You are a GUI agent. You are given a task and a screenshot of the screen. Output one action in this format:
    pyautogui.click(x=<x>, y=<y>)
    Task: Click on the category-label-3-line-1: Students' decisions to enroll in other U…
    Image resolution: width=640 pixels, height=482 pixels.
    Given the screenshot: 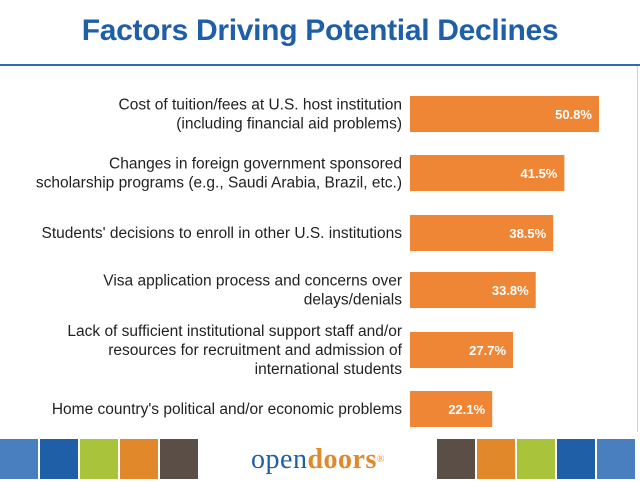 What is the action you would take?
    pyautogui.click(x=221, y=233)
    